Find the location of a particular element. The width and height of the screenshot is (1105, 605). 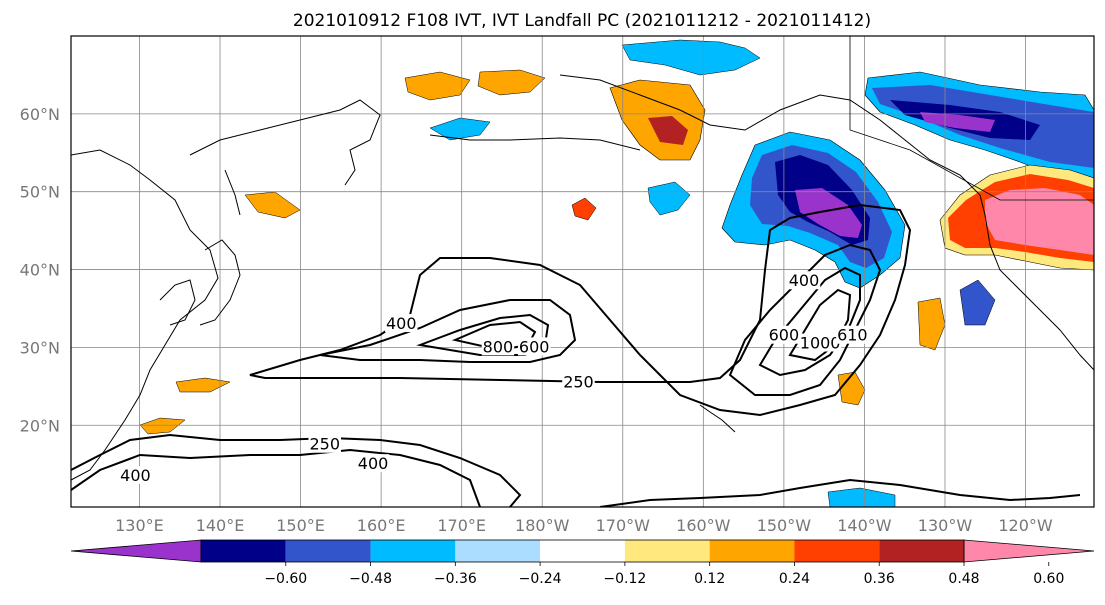

coastline-korea is located at coordinates (177, 302).